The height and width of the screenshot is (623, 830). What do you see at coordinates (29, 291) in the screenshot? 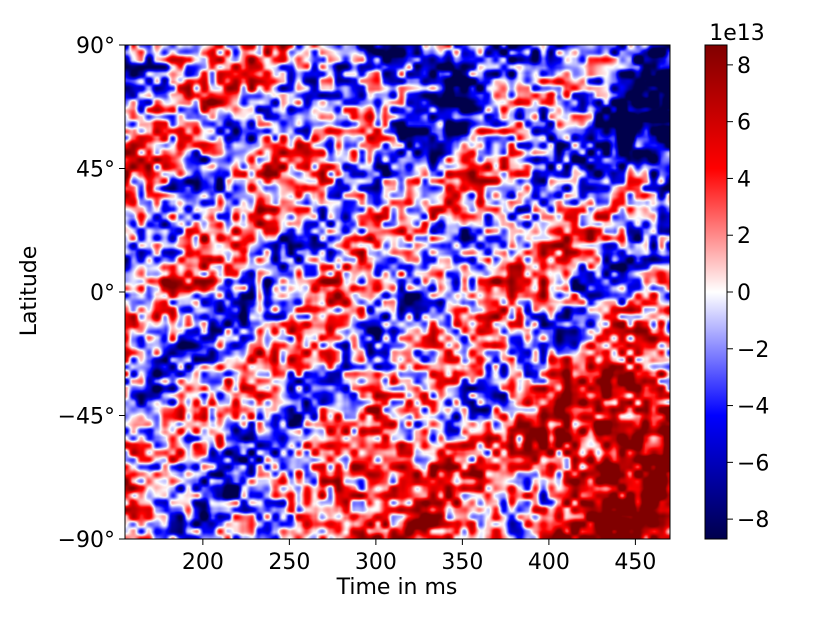
I see `y-axis-label: Latitude` at bounding box center [29, 291].